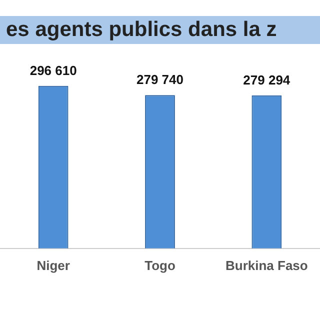 The width and height of the screenshot is (320, 320). I want to click on data-label: 279 294, so click(267, 80).